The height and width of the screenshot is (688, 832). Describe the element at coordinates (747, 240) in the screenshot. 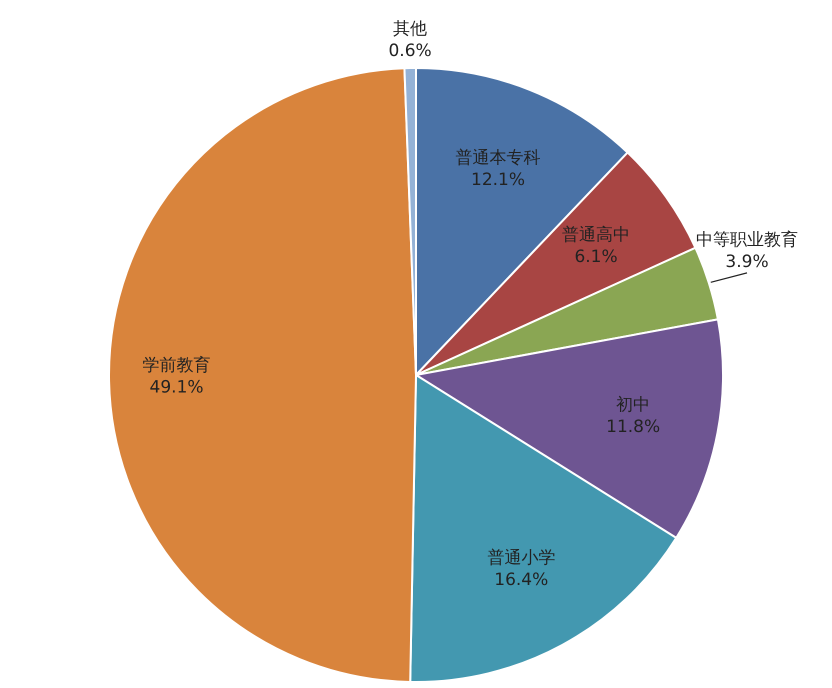

I see `slice-label: 中等职业教育` at that location.